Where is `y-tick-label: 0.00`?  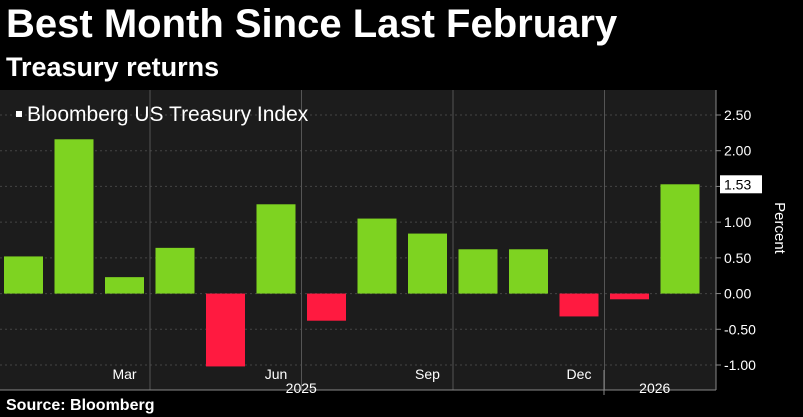
y-tick-label: 0.00 is located at coordinates (737, 294).